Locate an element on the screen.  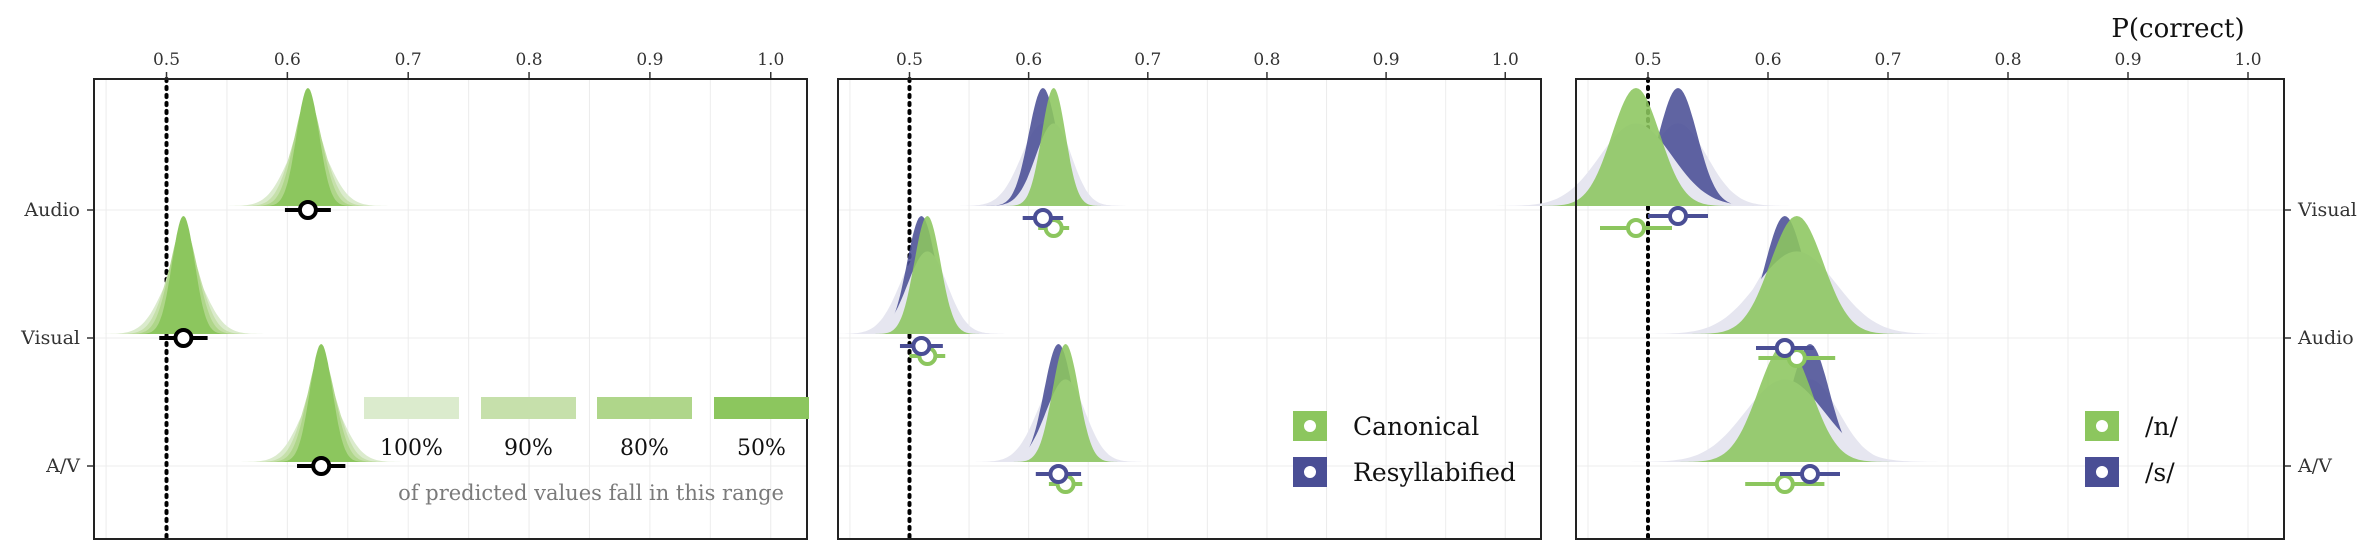
density-n-audio is located at coordinates (1797, 275).